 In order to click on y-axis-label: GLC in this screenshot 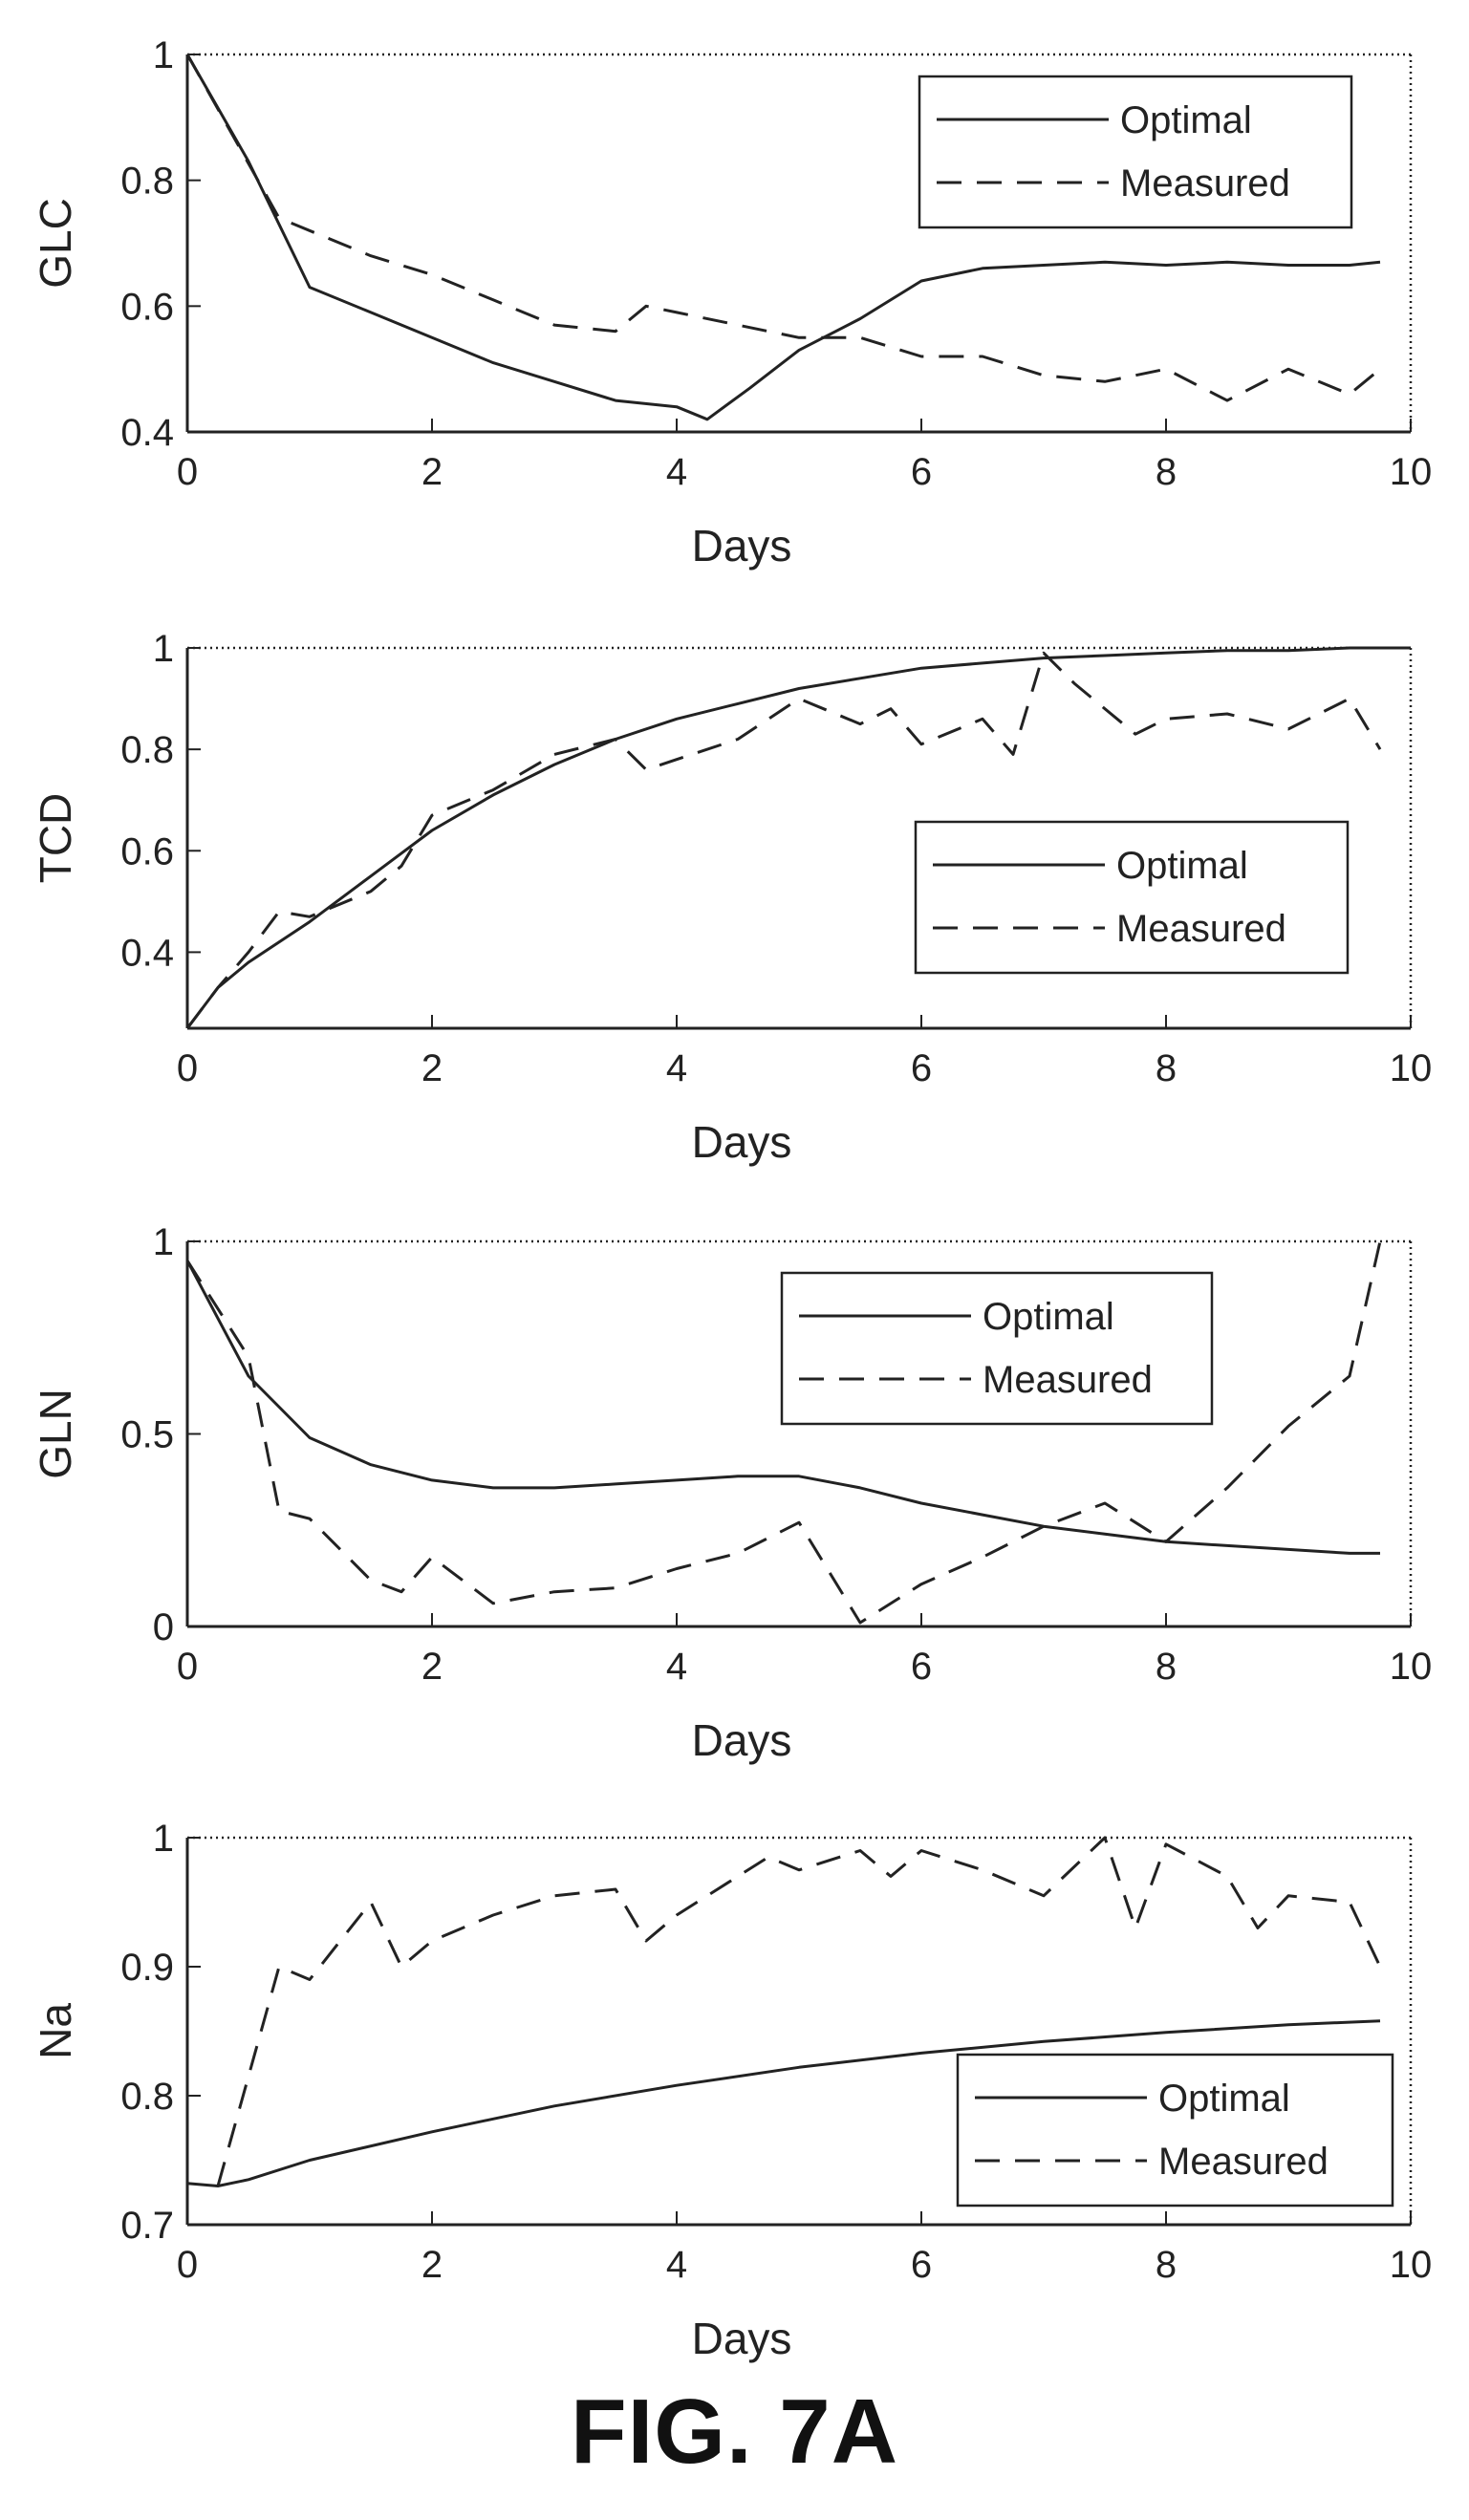, I will do `click(56, 244)`.